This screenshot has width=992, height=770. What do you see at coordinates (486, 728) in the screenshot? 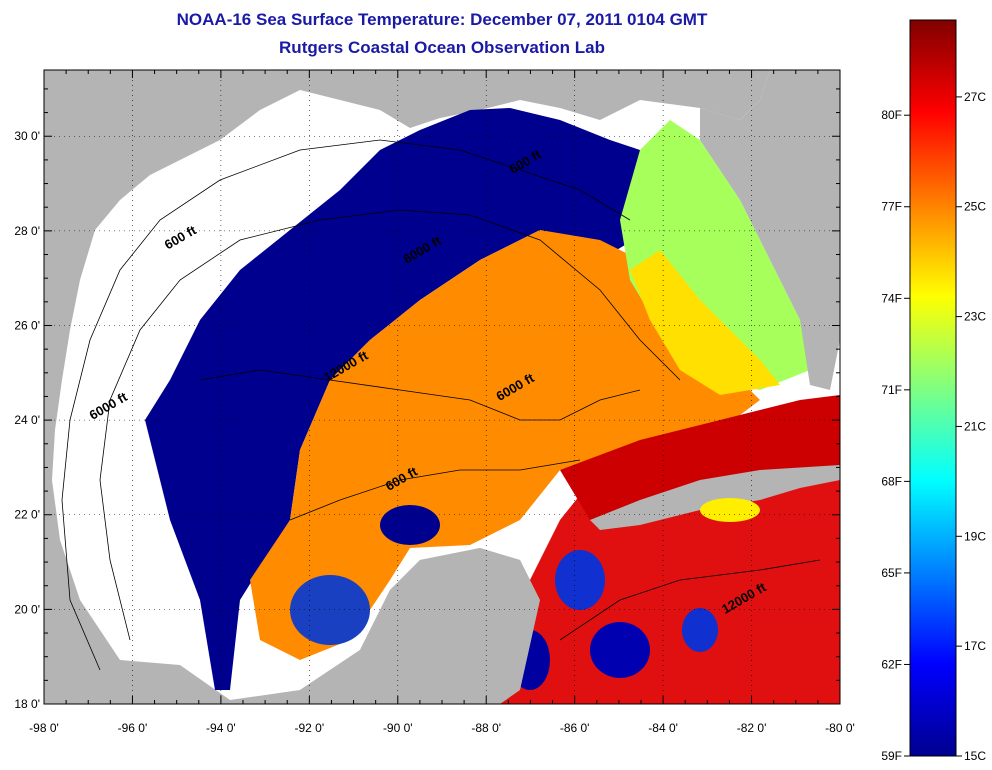
I see `x-tick-label: -88 0'` at bounding box center [486, 728].